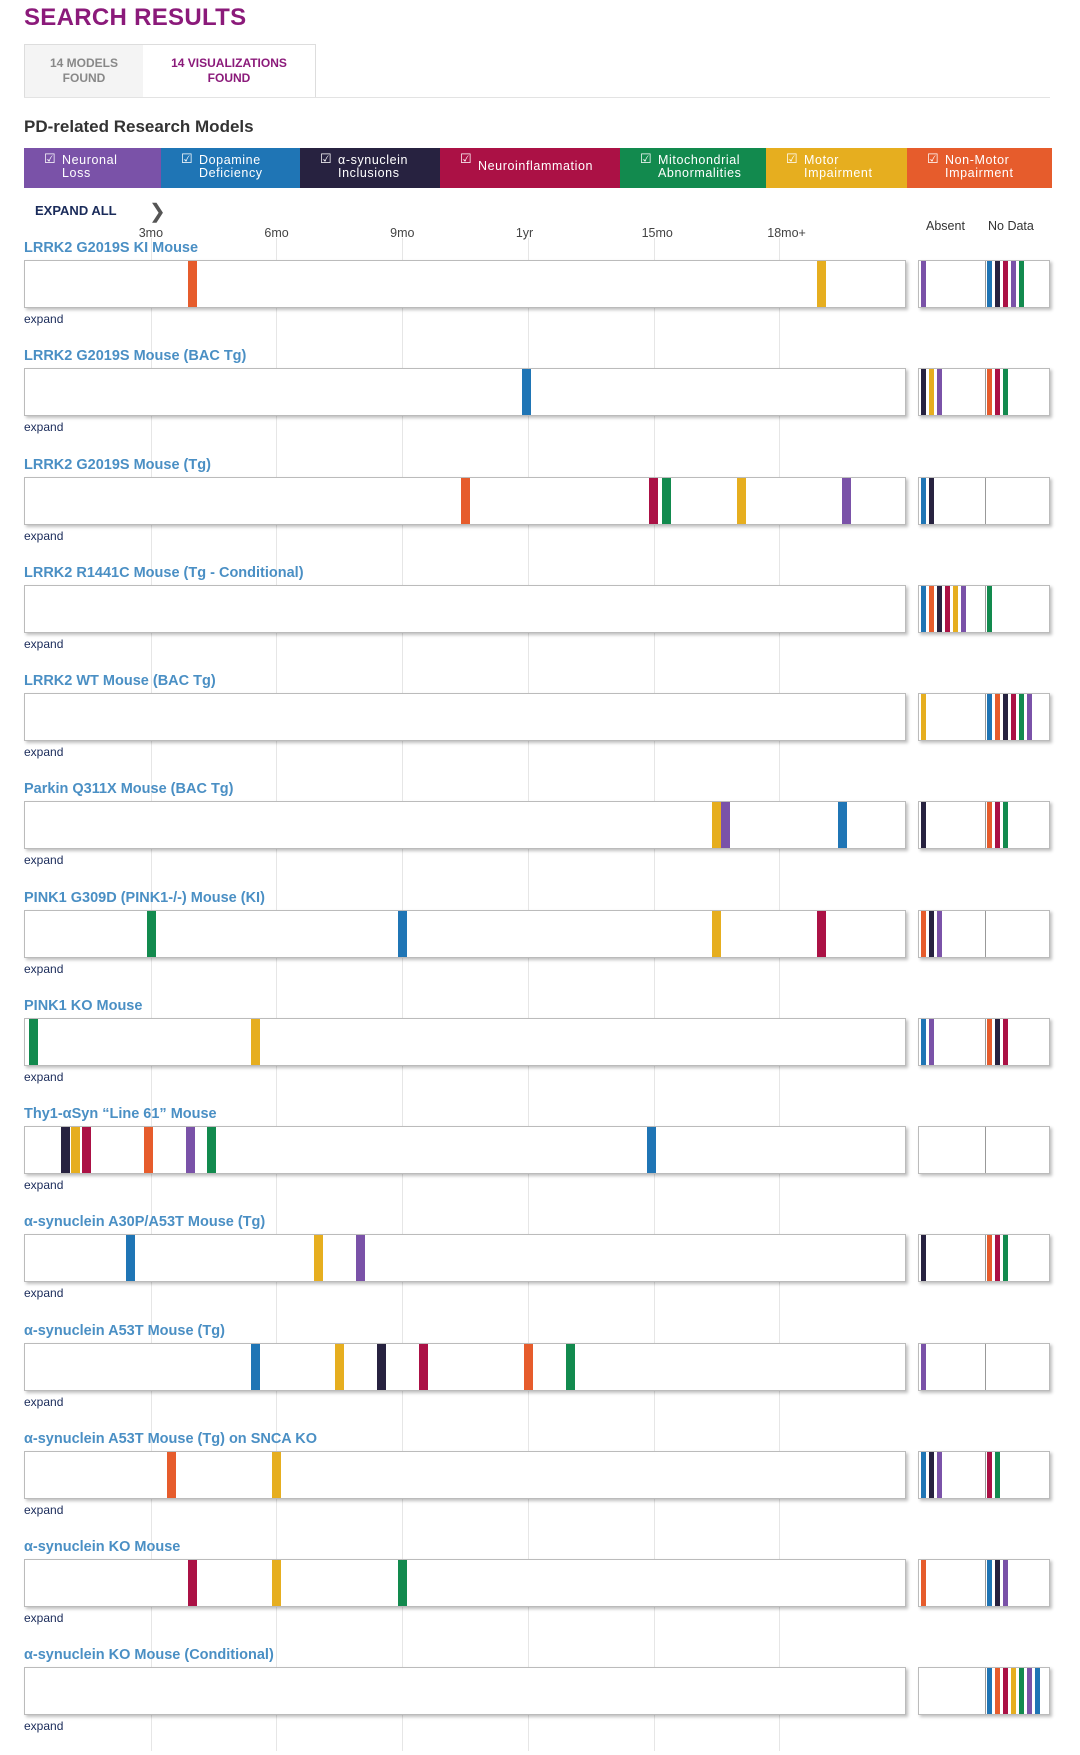  Describe the element at coordinates (230, 168) in the screenshot. I see `filter-dopamine: ☑ Dopamine Deficiency` at that location.